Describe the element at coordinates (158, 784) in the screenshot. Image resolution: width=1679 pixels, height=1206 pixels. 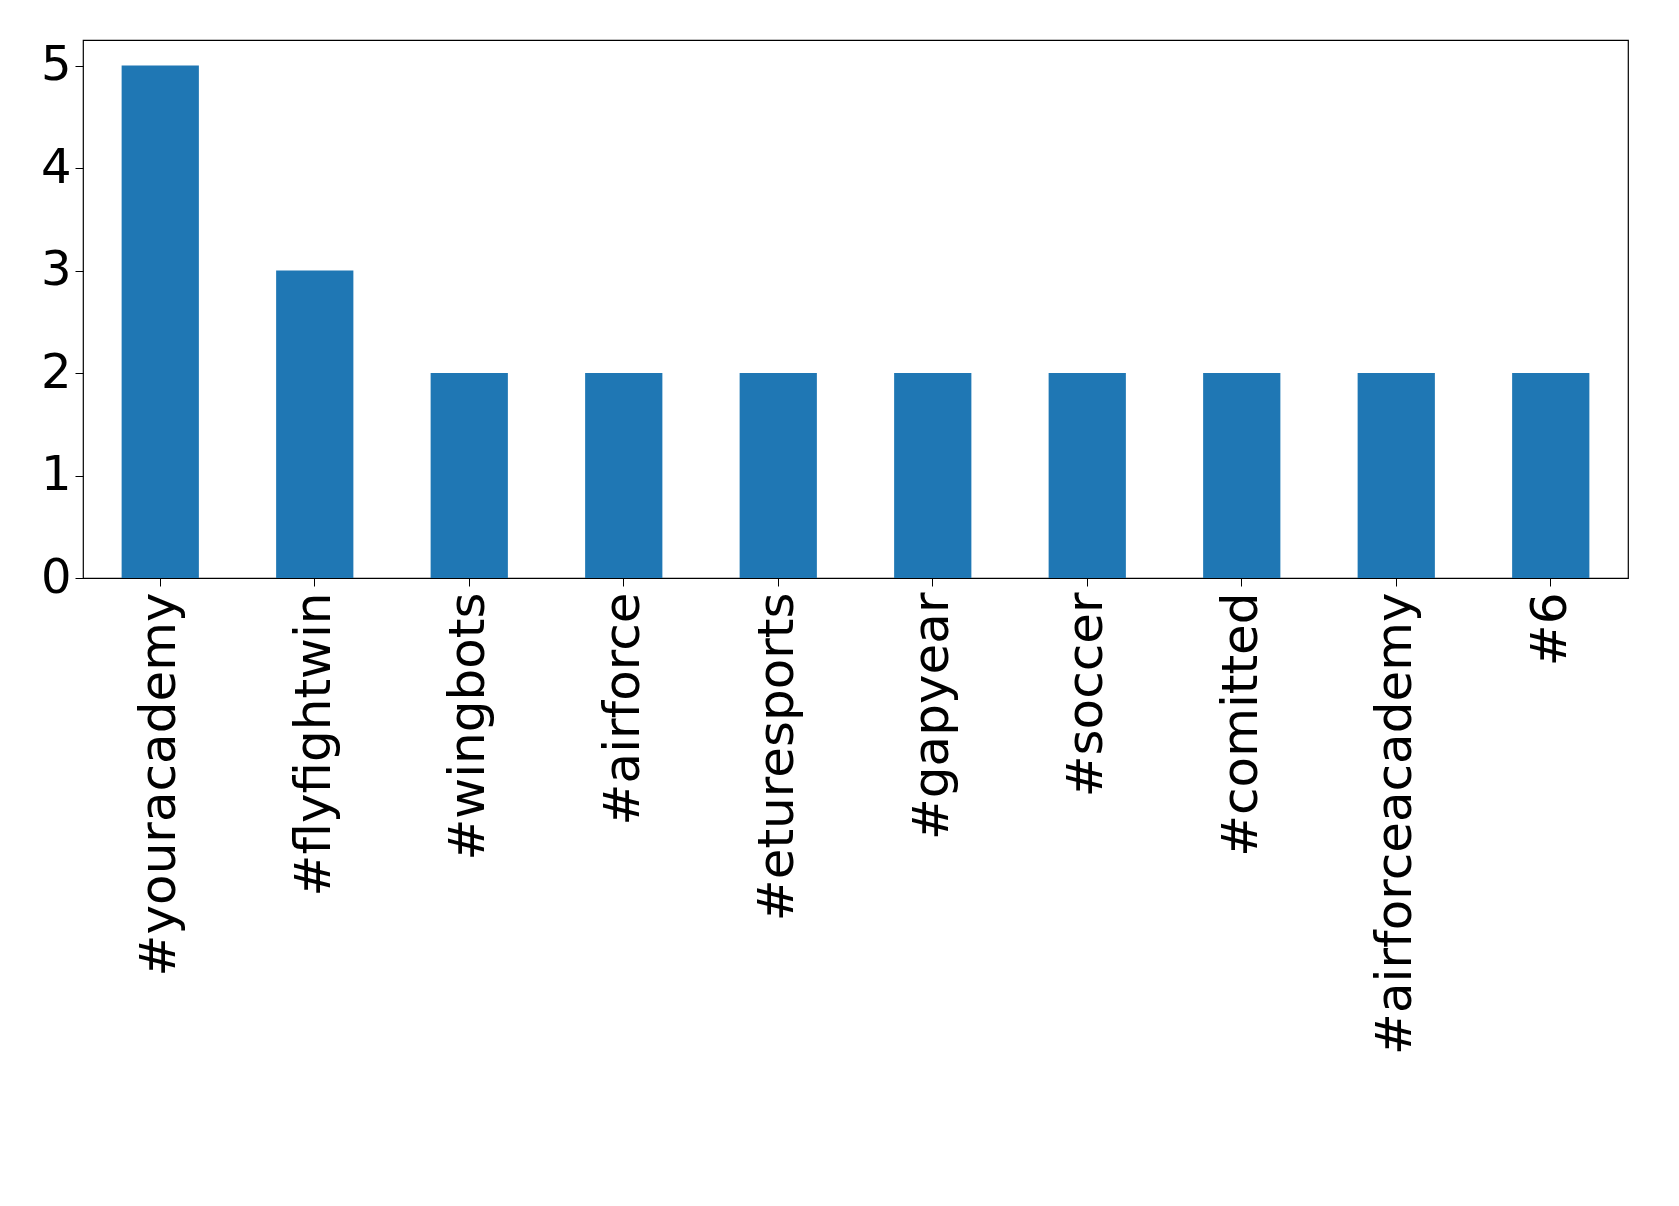
I see `x-tick-label: #youracademy` at that location.